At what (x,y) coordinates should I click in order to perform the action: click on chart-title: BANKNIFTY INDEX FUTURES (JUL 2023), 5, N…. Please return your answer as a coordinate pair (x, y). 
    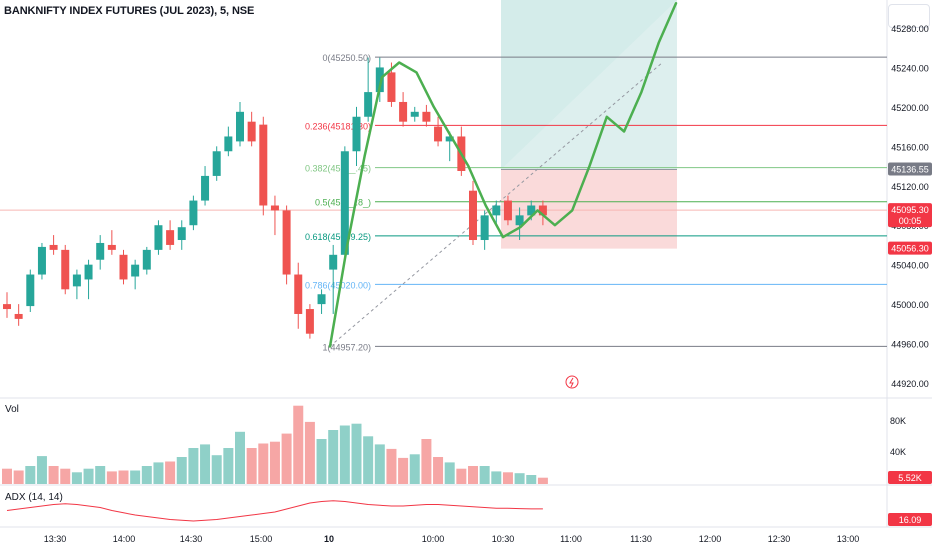
    Looking at the image, I should click on (129, 11).